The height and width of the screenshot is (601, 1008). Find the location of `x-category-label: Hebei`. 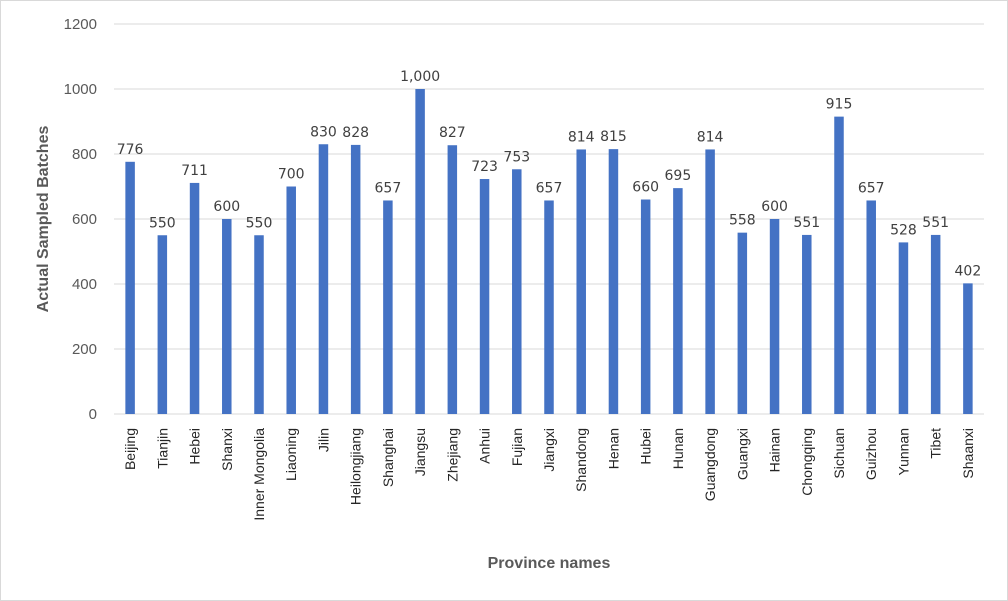

x-category-label: Hebei is located at coordinates (195, 446).